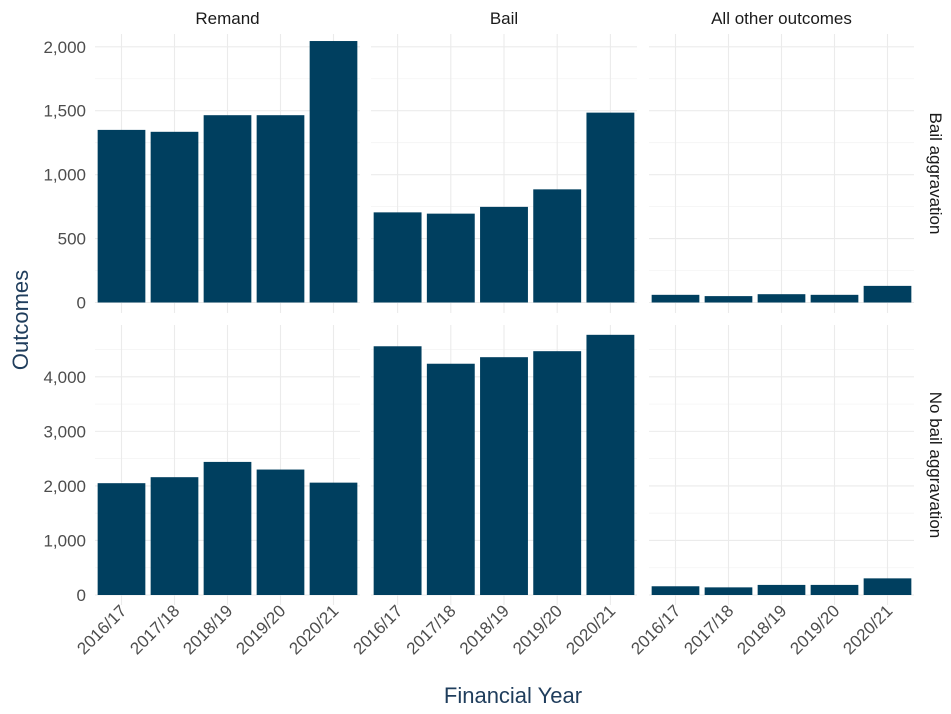  Describe the element at coordinates (935, 465) in the screenshot. I see `facet-row-label: No bail aggravation` at that location.